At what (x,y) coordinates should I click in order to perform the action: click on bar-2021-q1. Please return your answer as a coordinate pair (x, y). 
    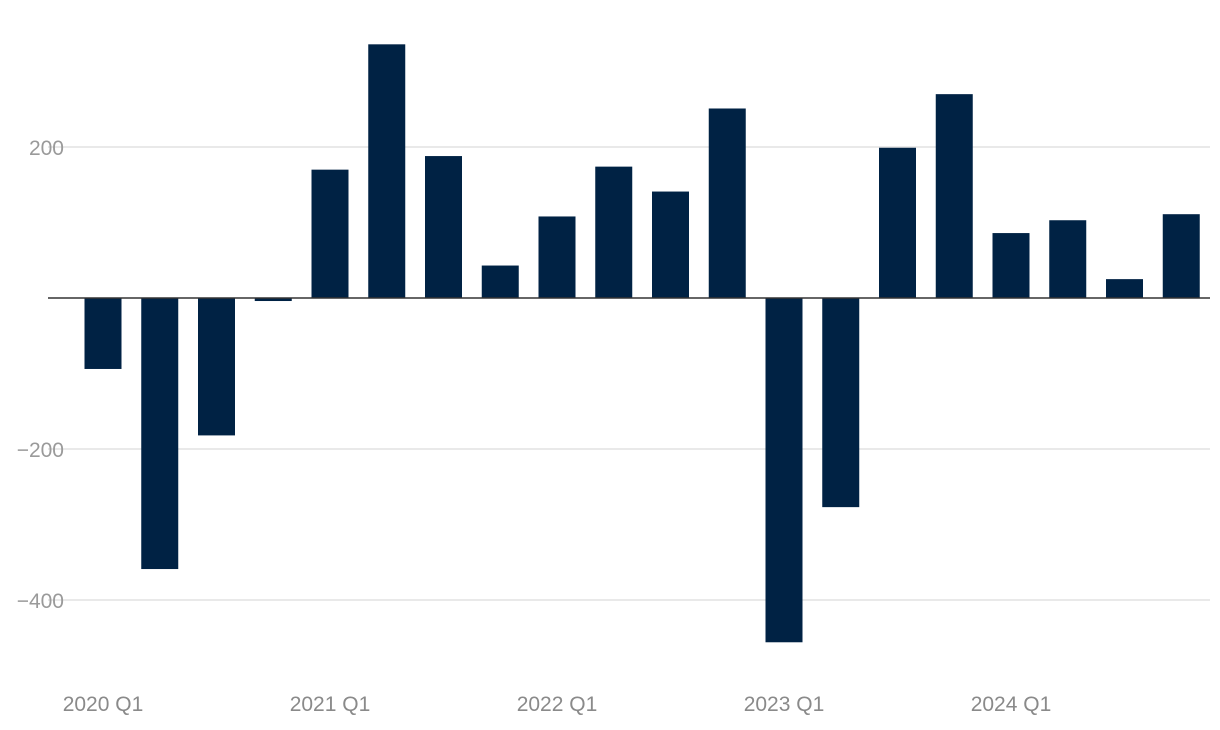
    Looking at the image, I should click on (330, 233).